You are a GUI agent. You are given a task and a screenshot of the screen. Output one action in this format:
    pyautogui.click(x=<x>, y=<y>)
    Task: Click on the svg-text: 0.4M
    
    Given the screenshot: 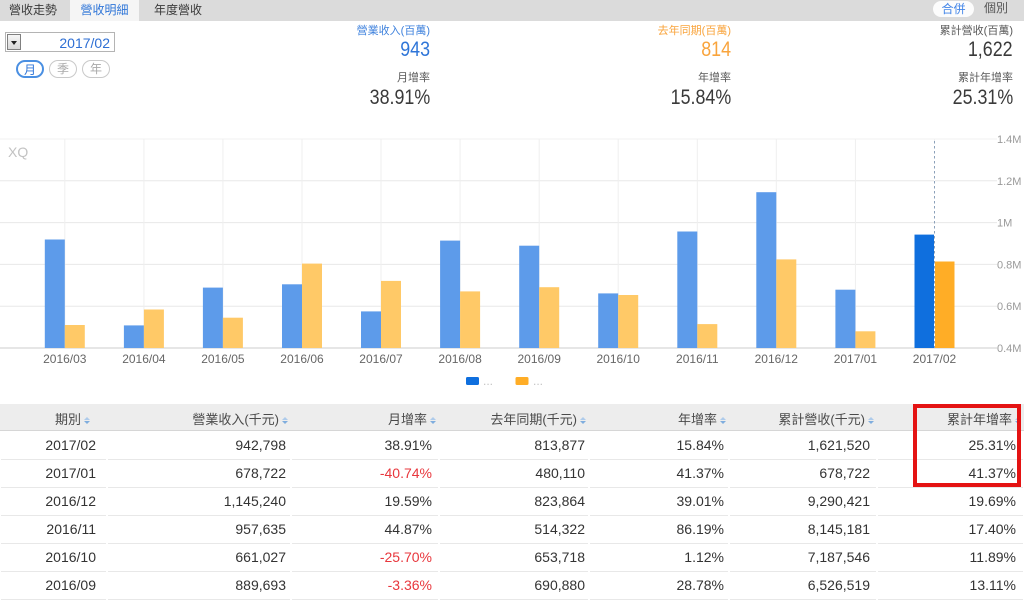 What is the action you would take?
    pyautogui.click(x=1009, y=349)
    